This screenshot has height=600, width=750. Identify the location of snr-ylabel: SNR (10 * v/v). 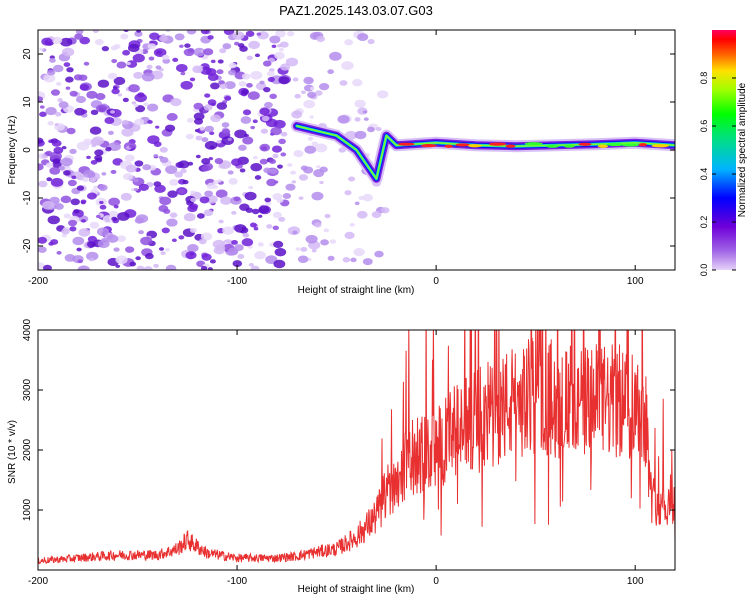
(12, 452).